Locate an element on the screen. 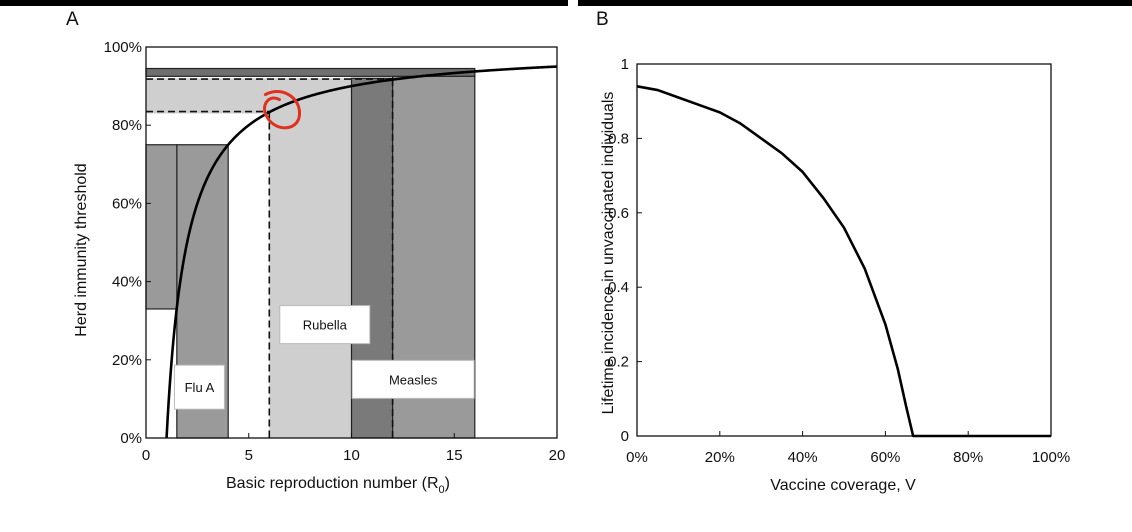 This screenshot has width=1132, height=532. x-tick-label-b: 60% is located at coordinates (885, 457).